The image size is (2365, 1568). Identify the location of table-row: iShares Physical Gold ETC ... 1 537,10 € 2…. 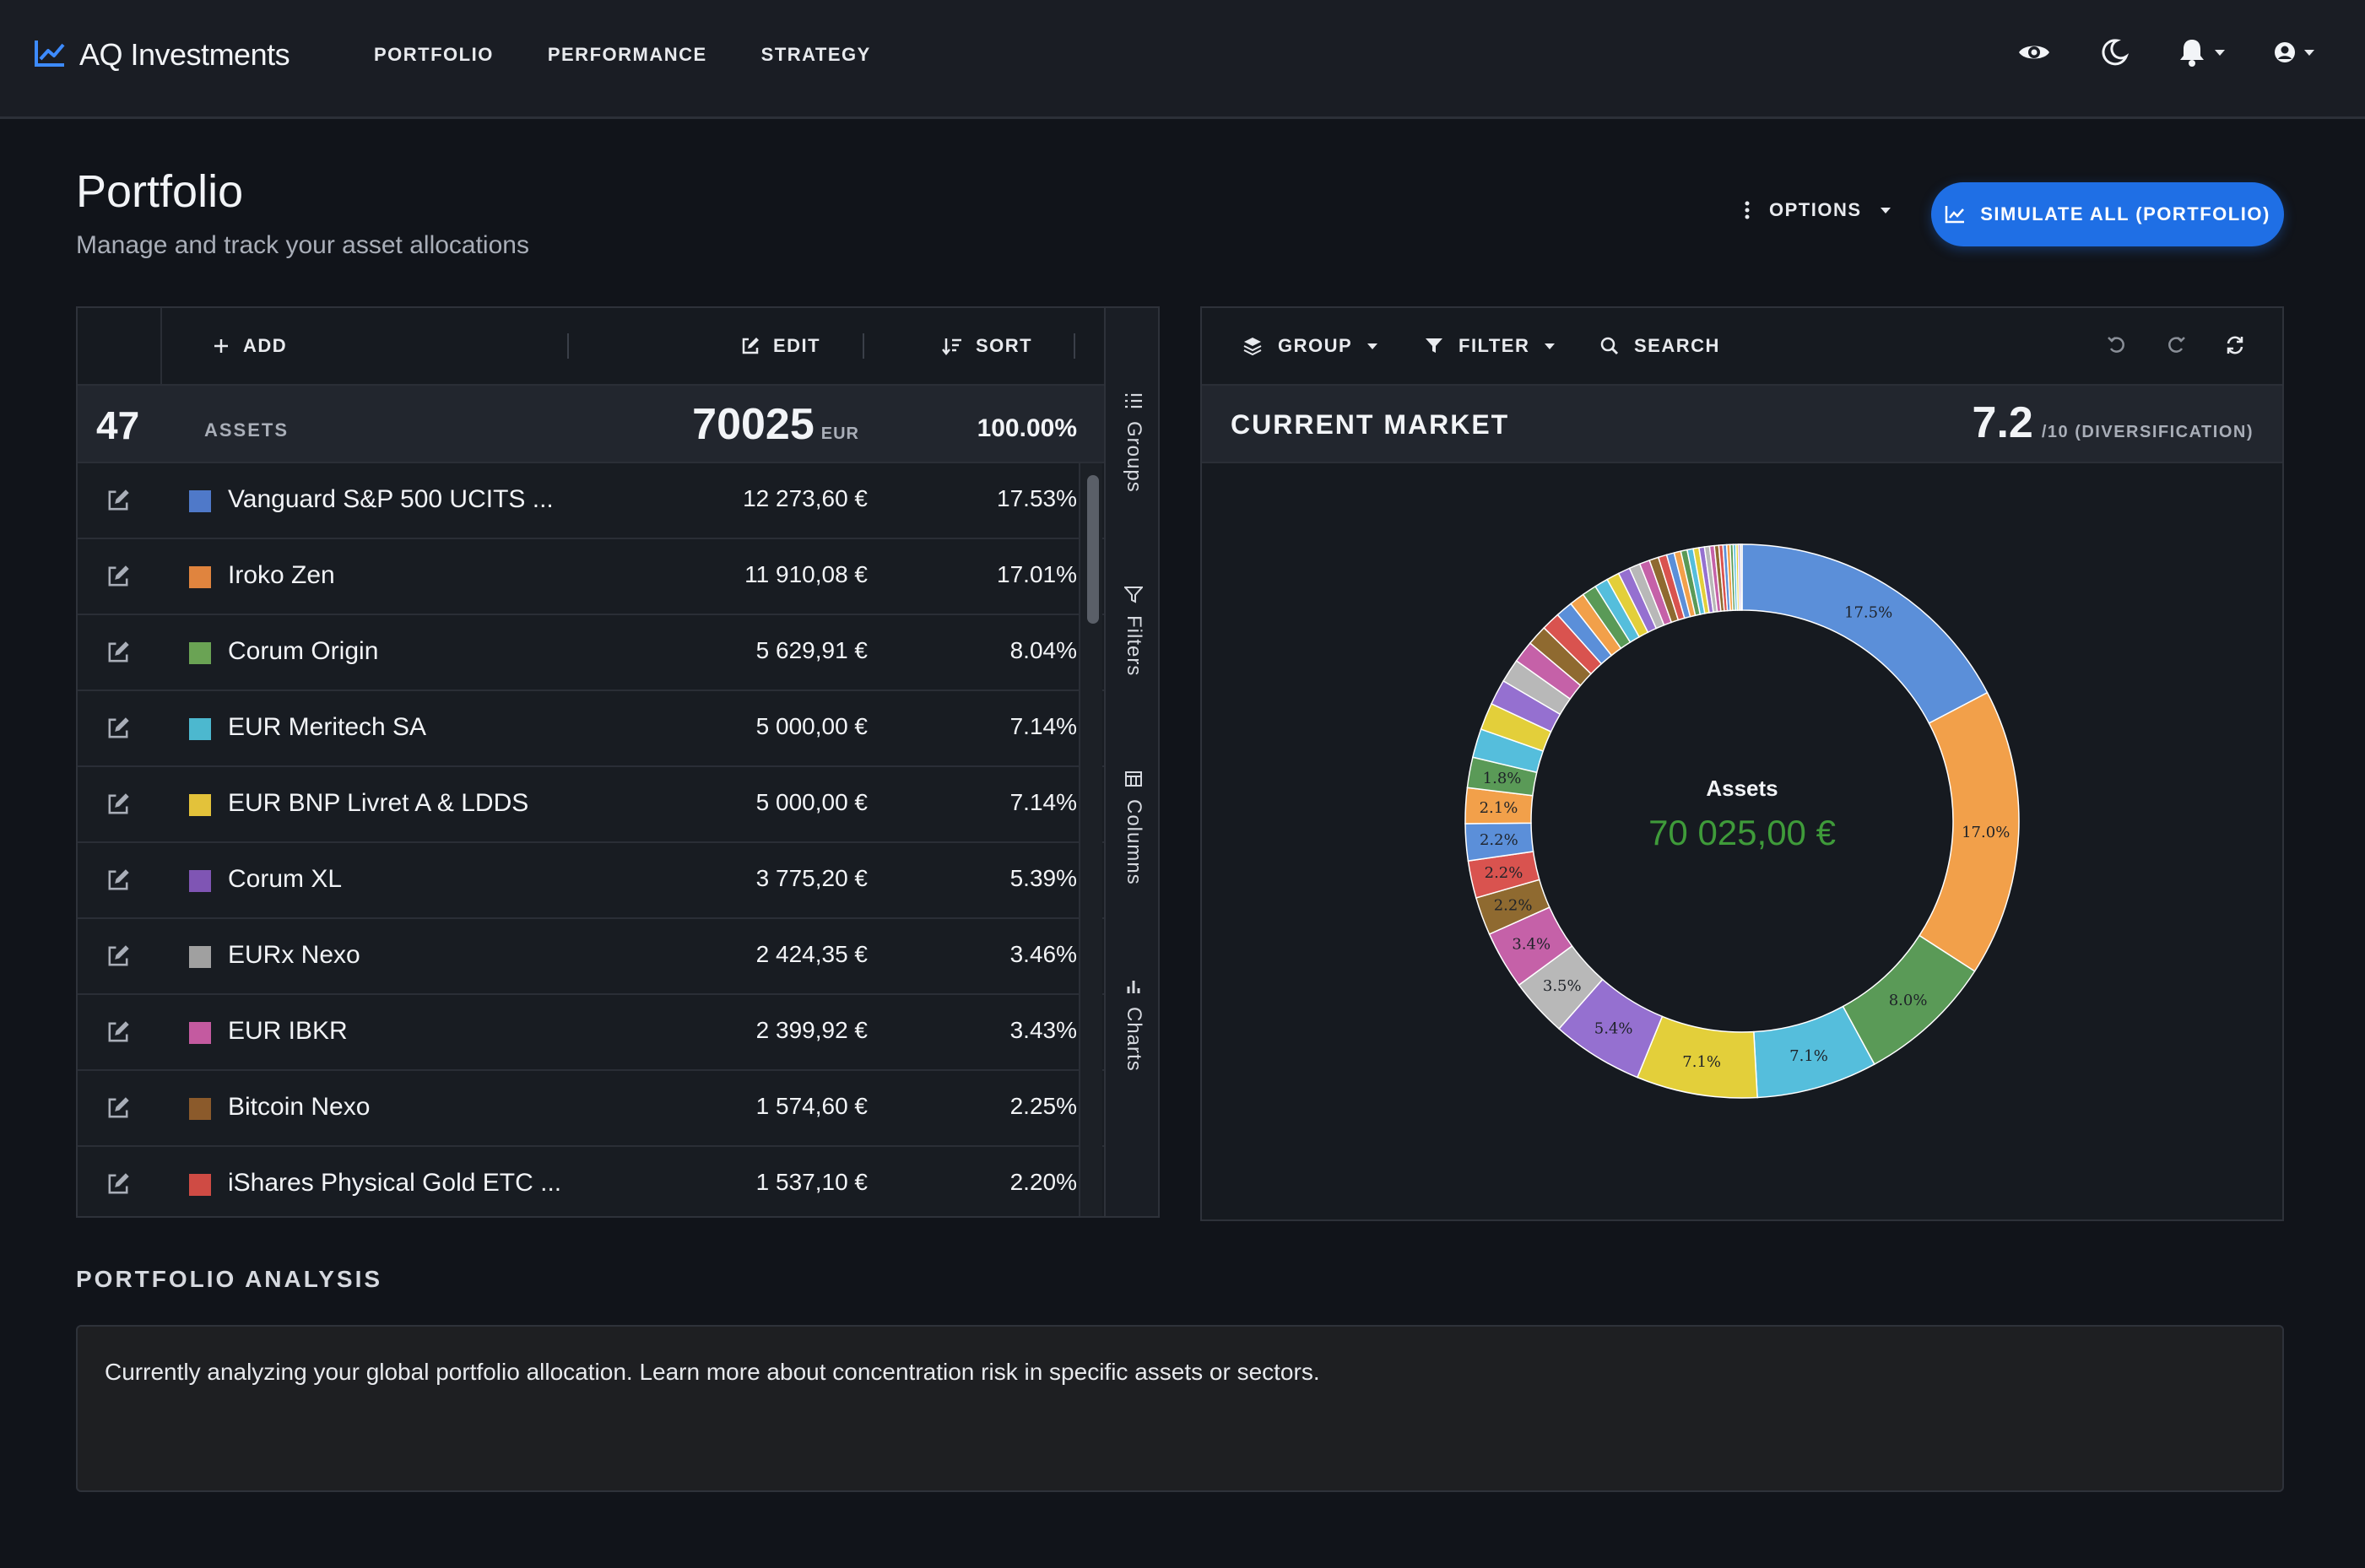
(591, 1181).